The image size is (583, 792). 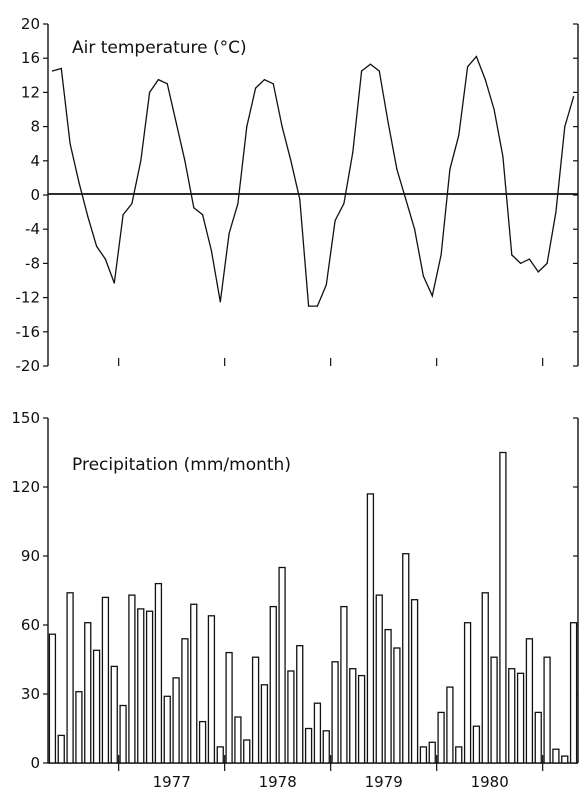 I want to click on year-label: 1978, so click(x=278, y=782).